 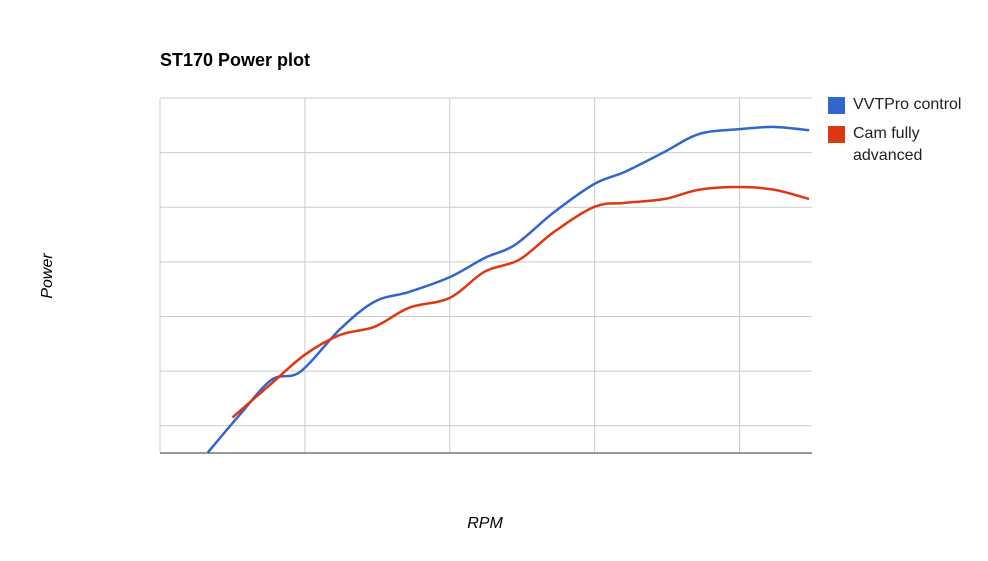 I want to click on chart-title: ST170 Power plot, so click(x=235, y=60).